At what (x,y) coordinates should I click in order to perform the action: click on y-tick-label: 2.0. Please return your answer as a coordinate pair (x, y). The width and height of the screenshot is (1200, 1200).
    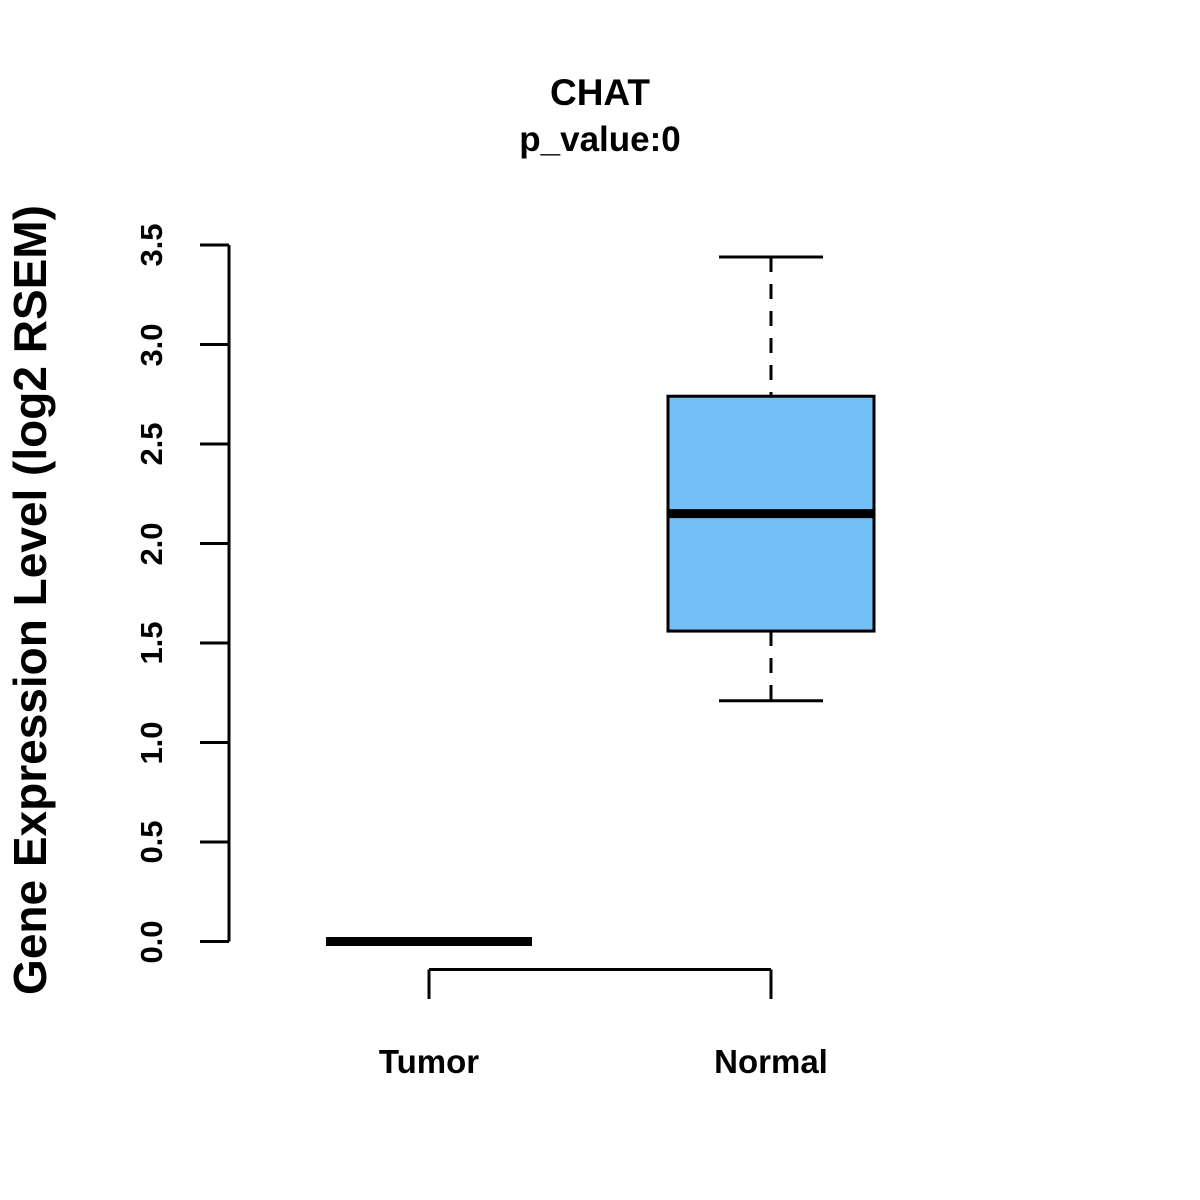
    Looking at the image, I should click on (151, 543).